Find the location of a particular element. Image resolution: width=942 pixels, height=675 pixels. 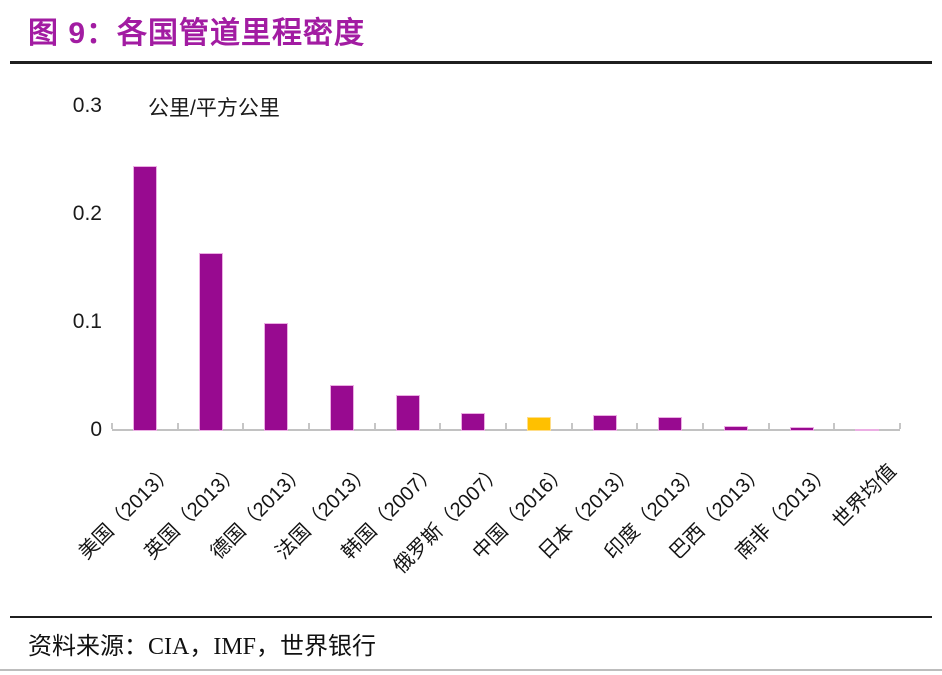

y-tick-label: 0 is located at coordinates (96, 429).